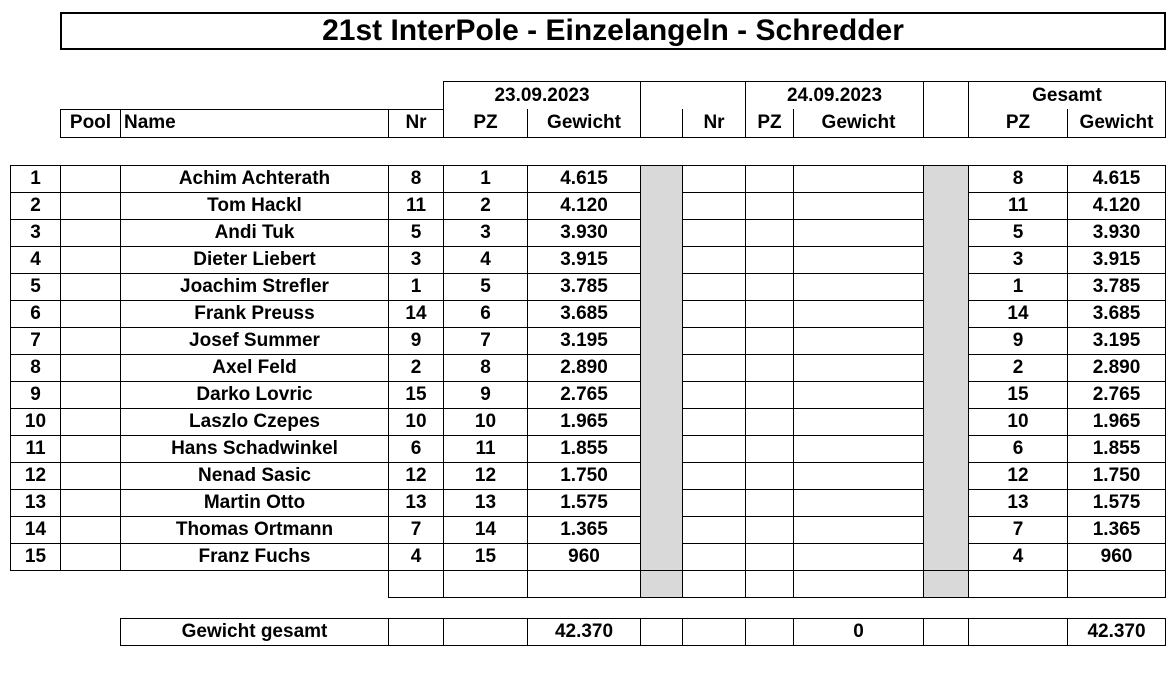 This screenshot has width=1173, height=674. I want to click on total-gewicht-cell: 1.855, so click(1116, 449).